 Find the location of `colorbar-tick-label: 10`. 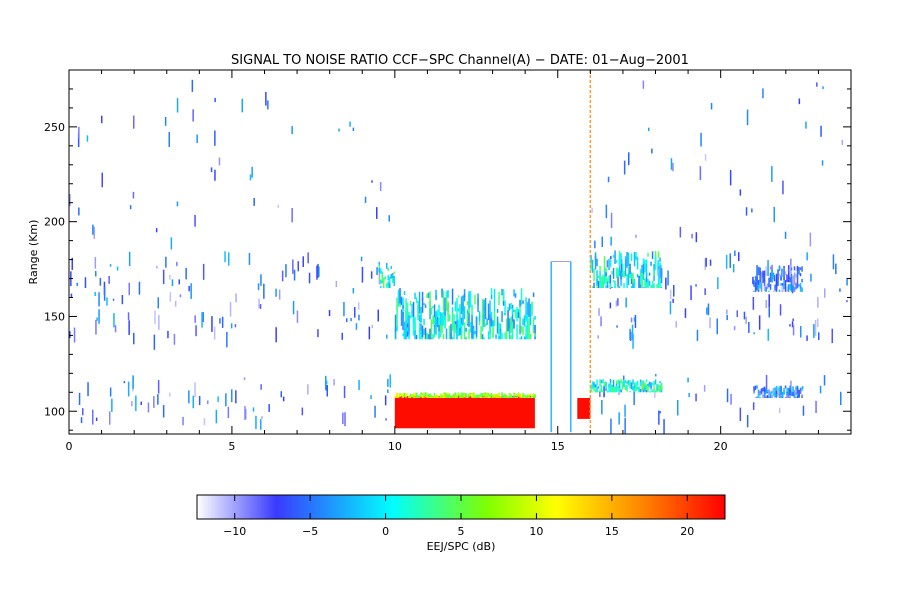

colorbar-tick-label: 10 is located at coordinates (536, 531).